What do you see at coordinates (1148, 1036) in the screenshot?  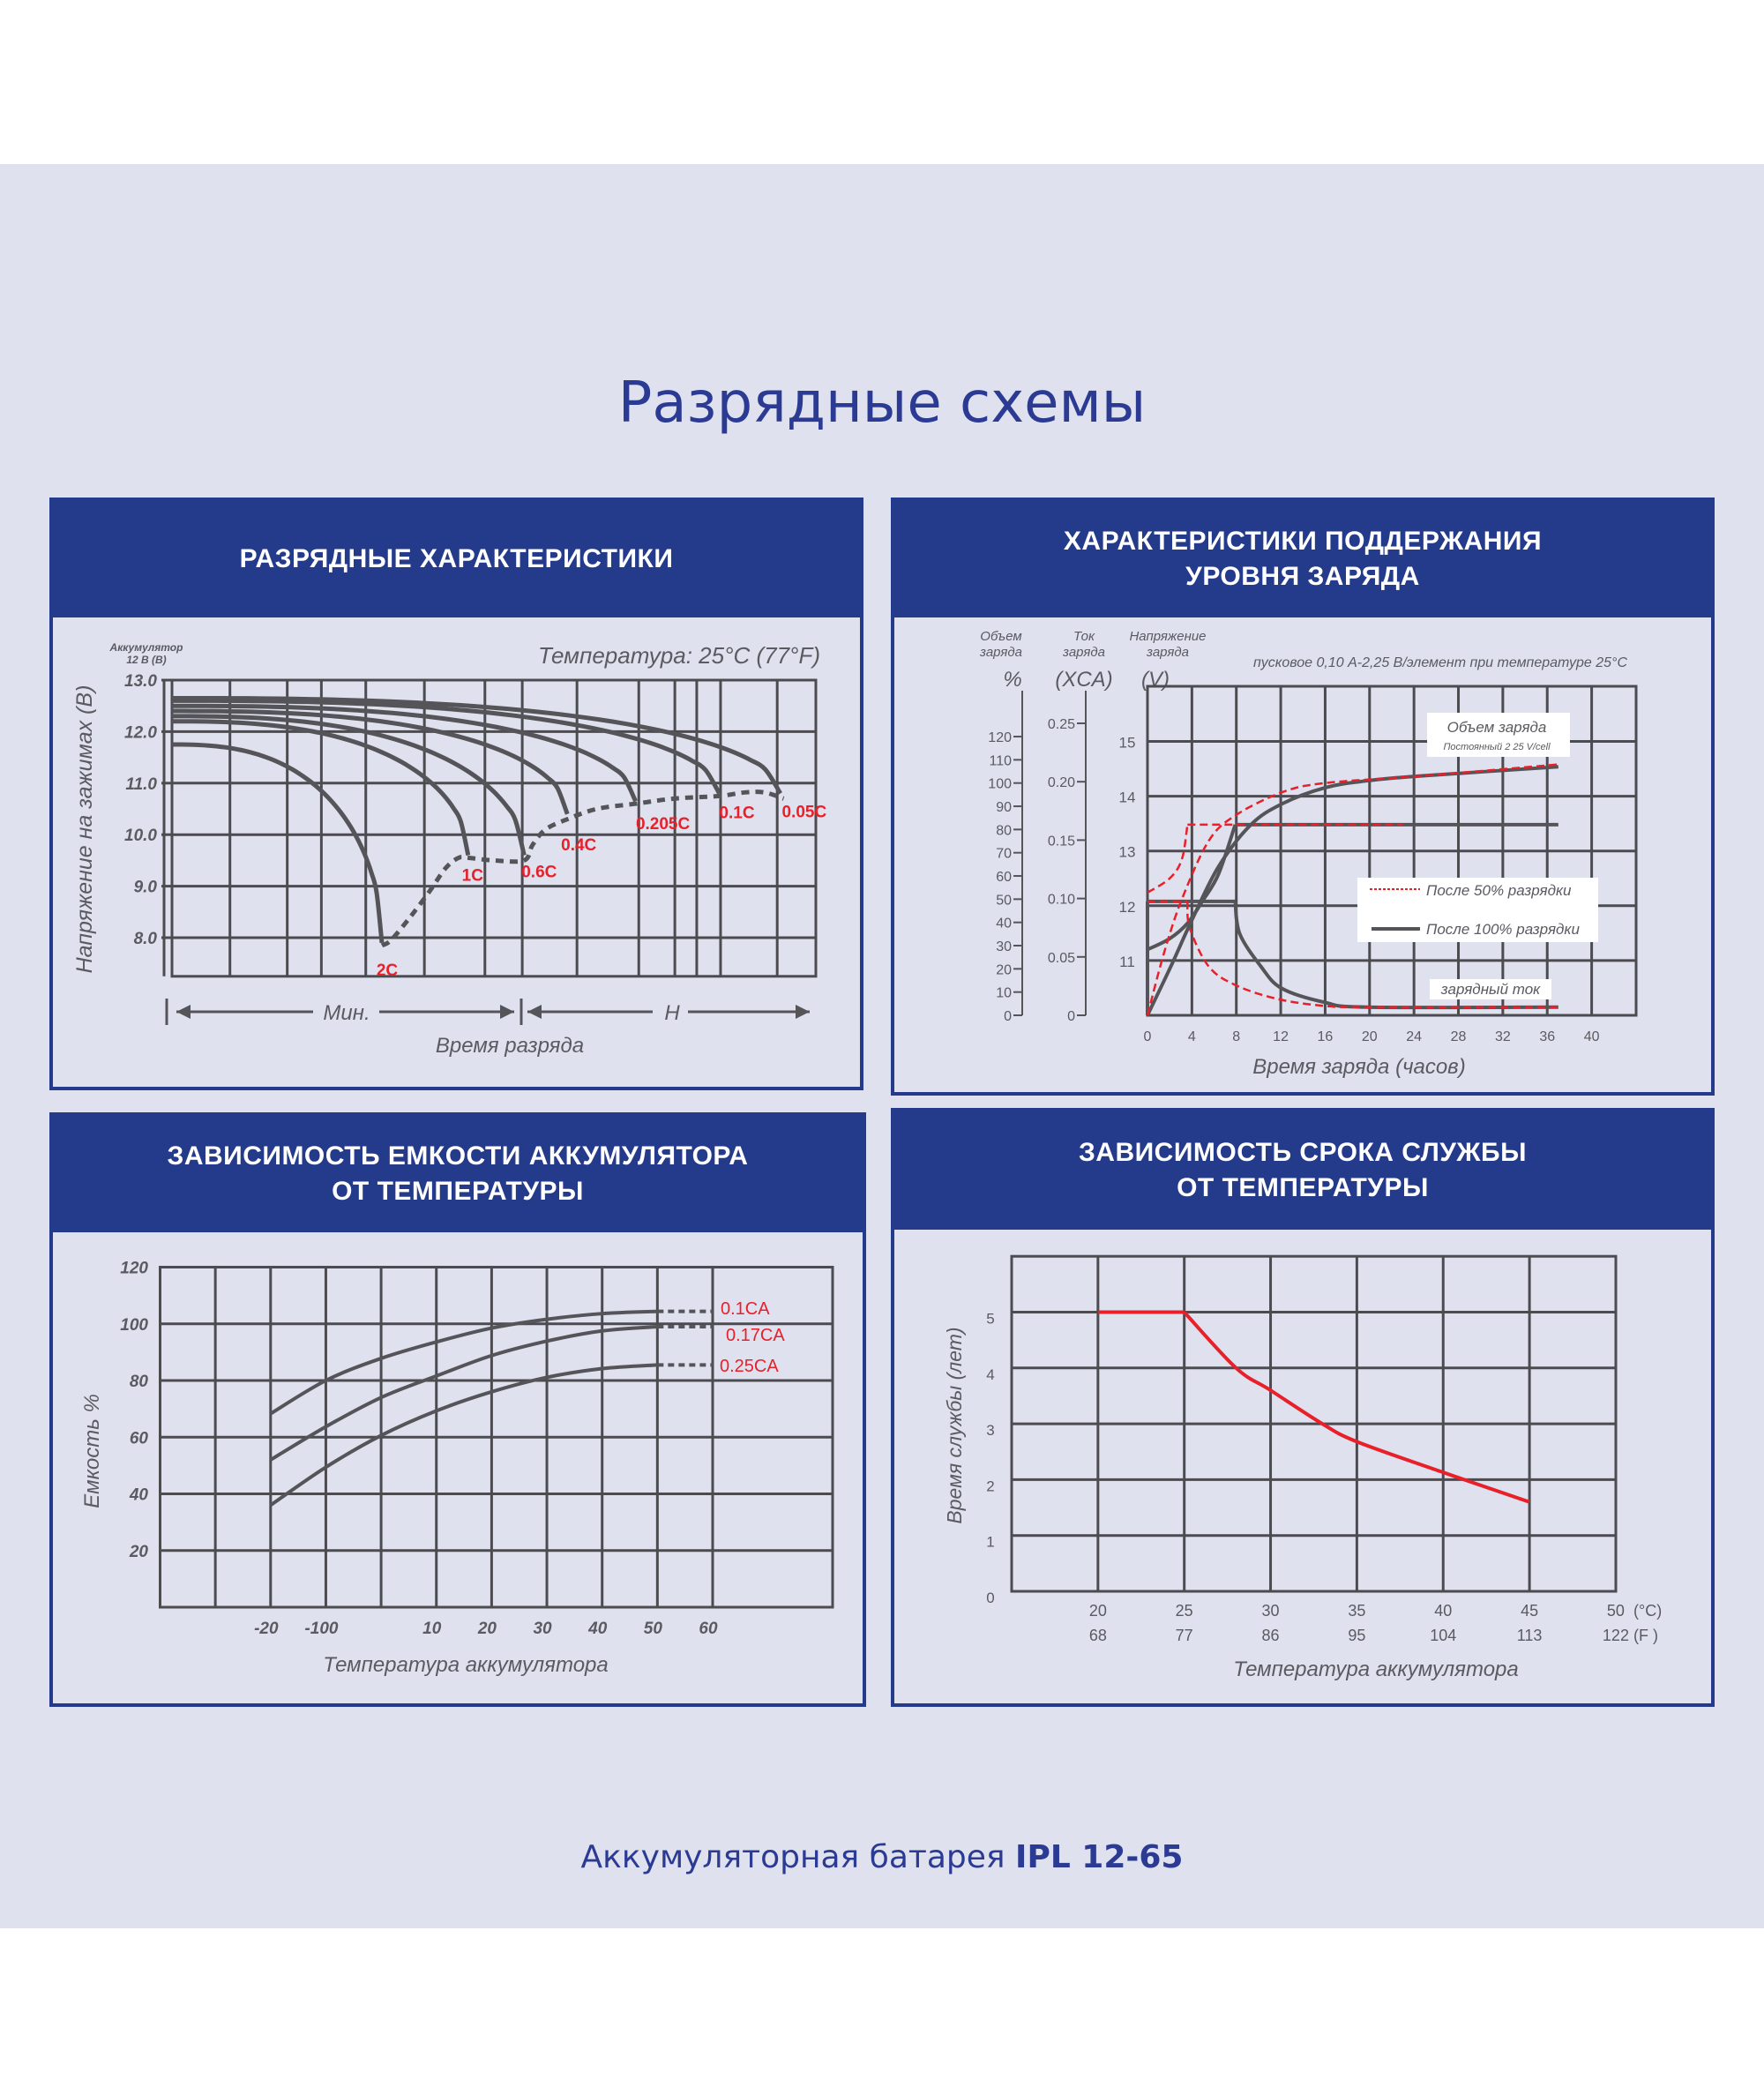 I see `x-tick-label: 0` at bounding box center [1148, 1036].